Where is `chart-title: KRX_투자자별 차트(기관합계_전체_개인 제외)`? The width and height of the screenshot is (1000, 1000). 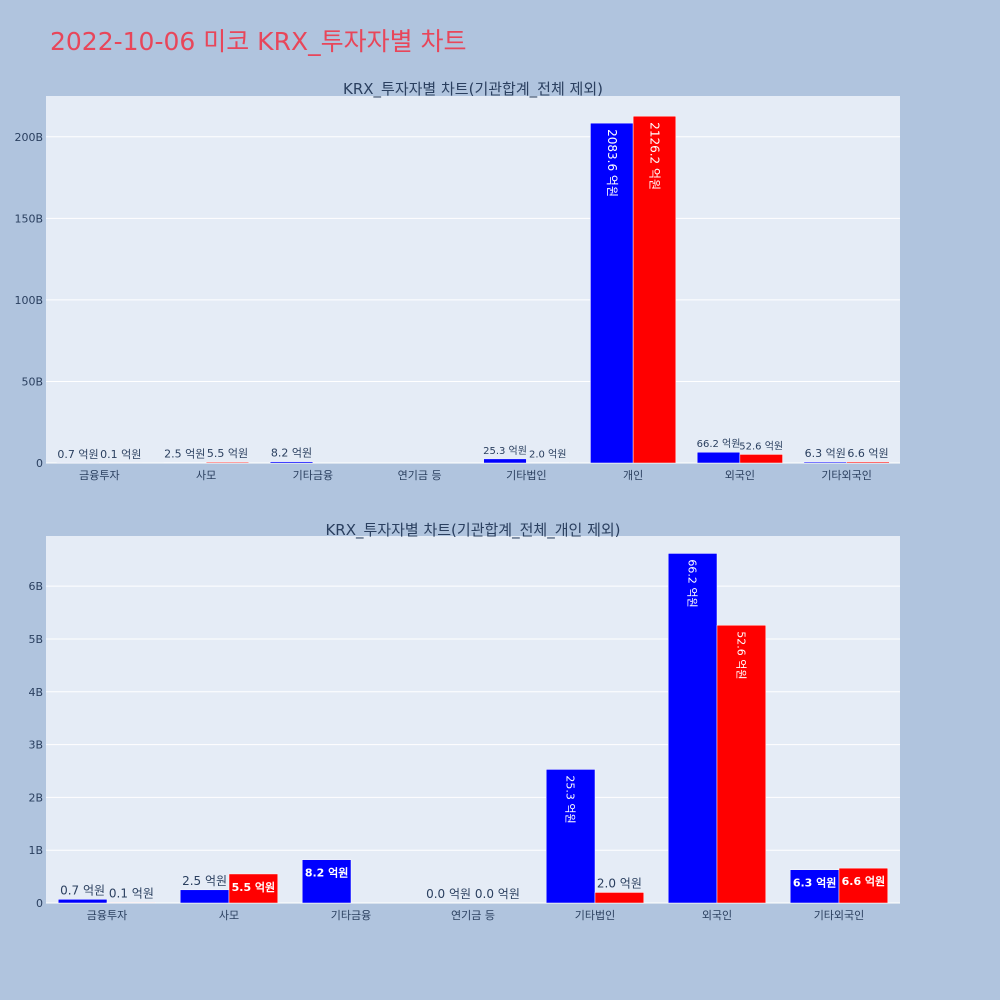
chart-title: KRX_투자자별 차트(기관합계_전체_개인 제외) is located at coordinates (472, 530).